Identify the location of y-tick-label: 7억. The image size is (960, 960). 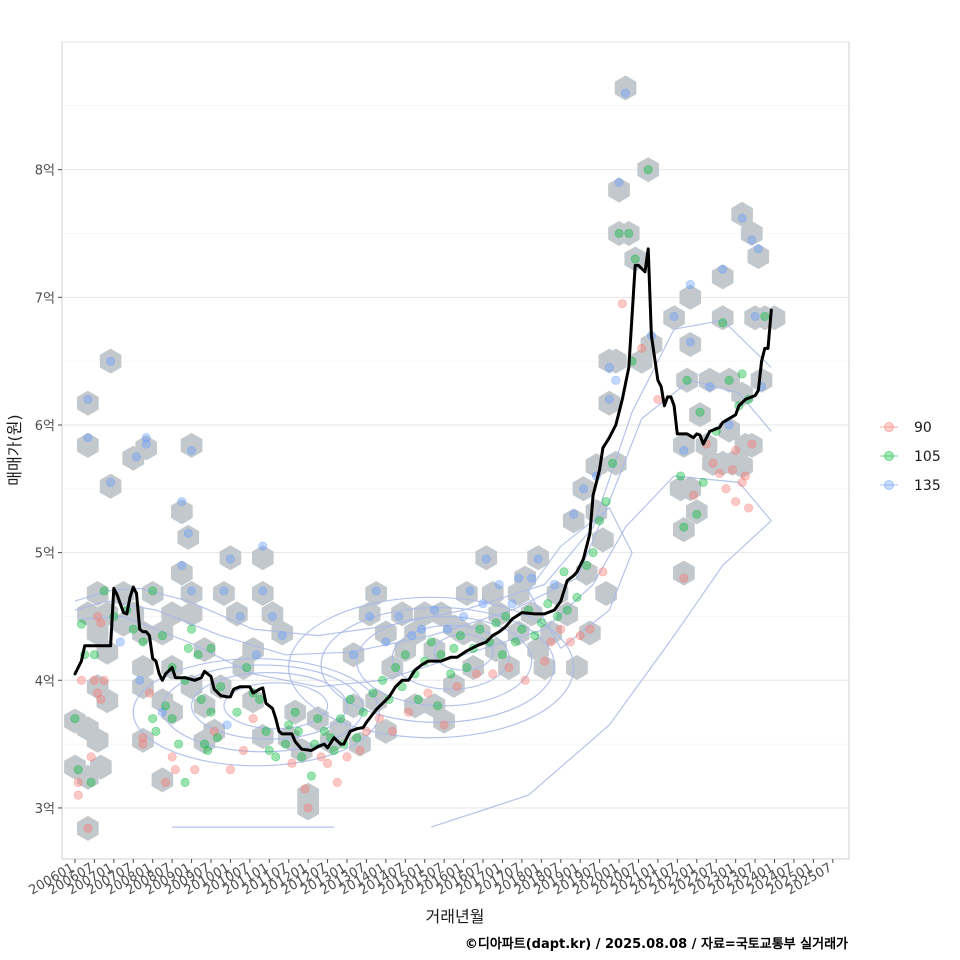
(45, 298).